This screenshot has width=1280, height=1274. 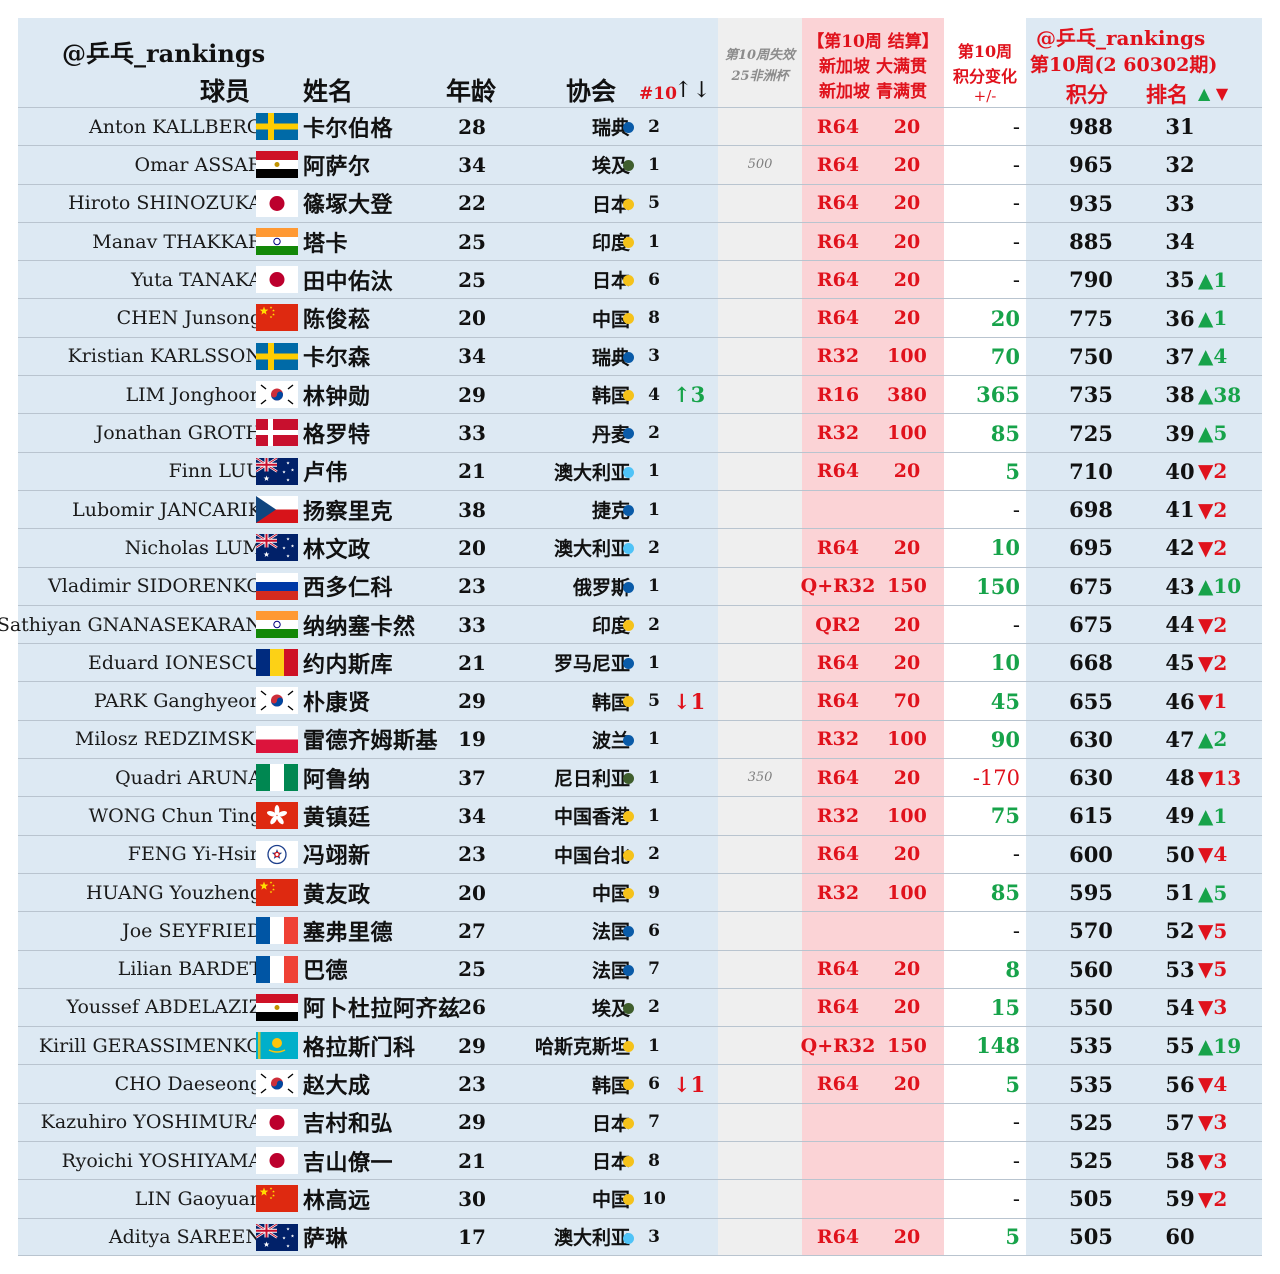 I want to click on association-rank-10: 6, so click(x=654, y=1084).